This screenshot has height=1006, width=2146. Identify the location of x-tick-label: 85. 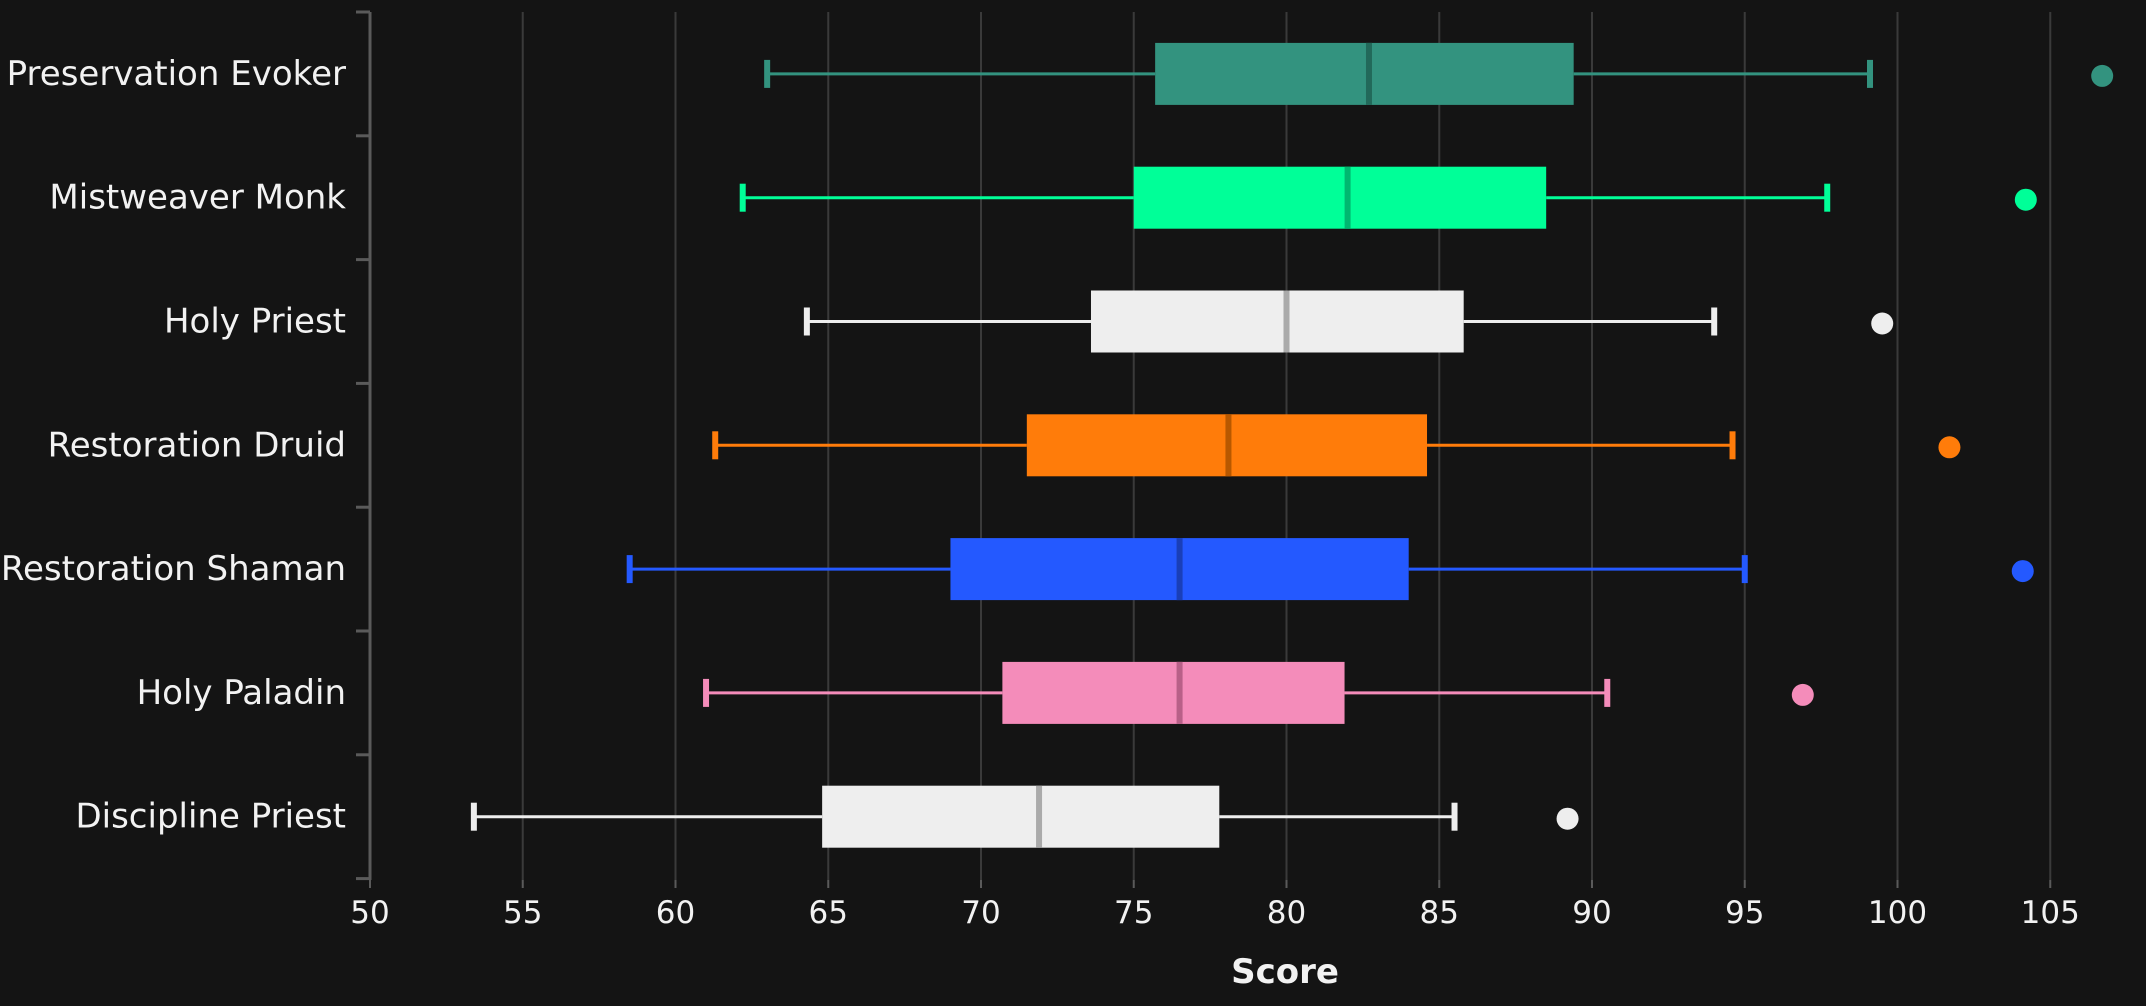
(1439, 913).